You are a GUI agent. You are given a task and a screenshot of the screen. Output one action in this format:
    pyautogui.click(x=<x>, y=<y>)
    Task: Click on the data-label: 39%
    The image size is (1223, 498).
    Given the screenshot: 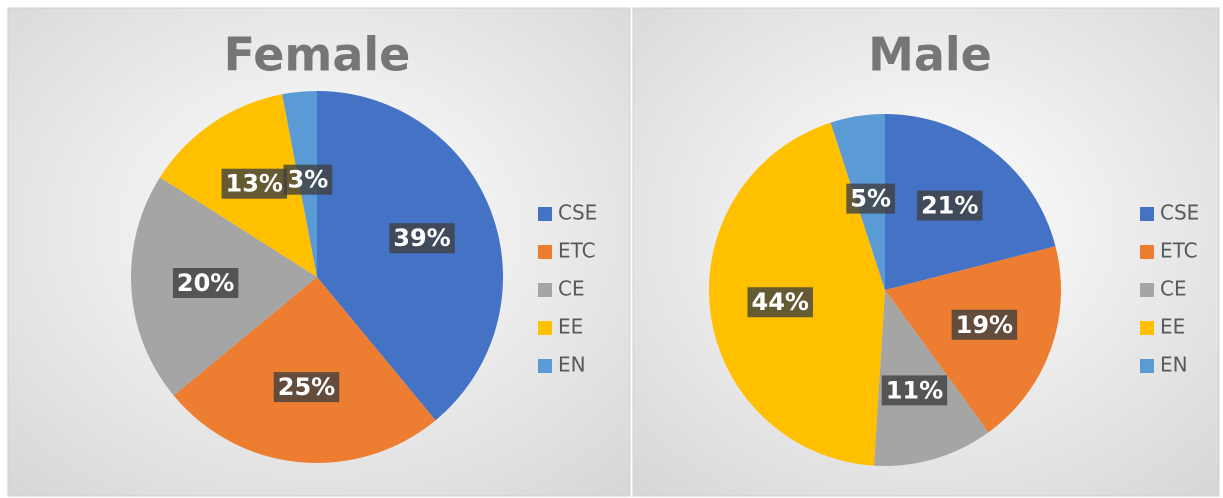 What is the action you would take?
    pyautogui.click(x=421, y=238)
    